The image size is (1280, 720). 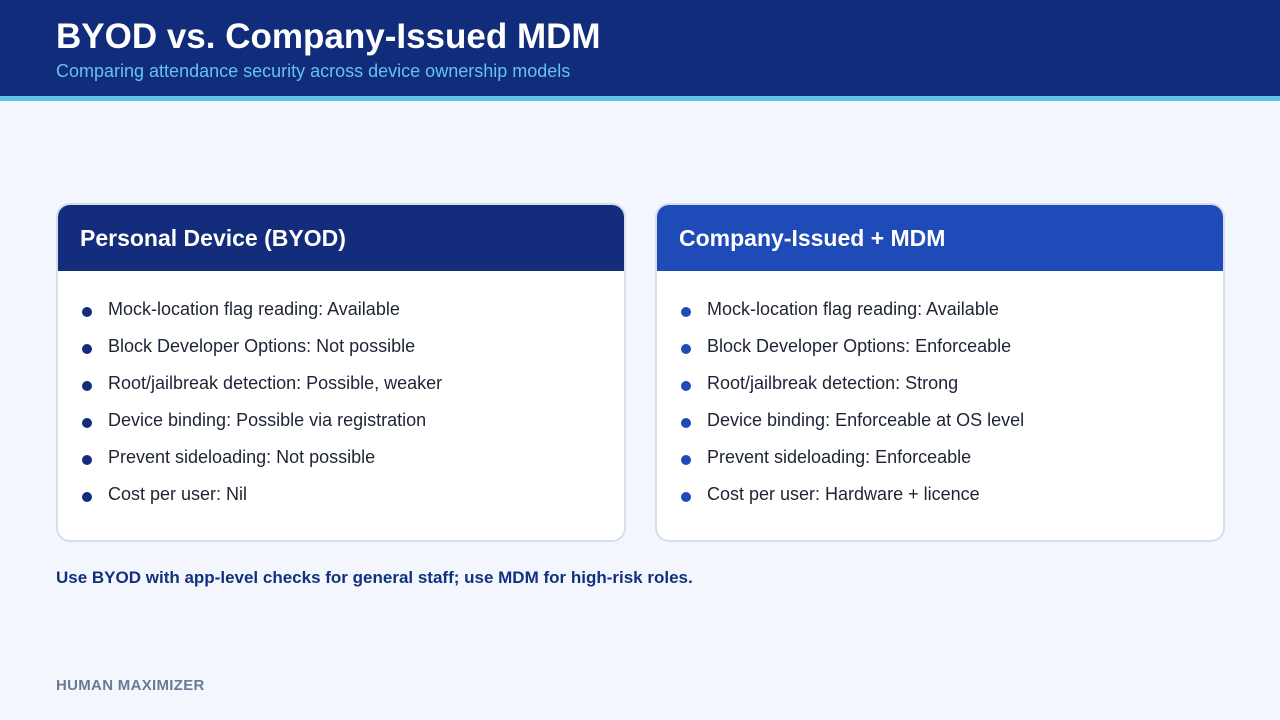 What do you see at coordinates (866, 420) in the screenshot?
I see `list-item-text: Device binding: Enforceable at OS level` at bounding box center [866, 420].